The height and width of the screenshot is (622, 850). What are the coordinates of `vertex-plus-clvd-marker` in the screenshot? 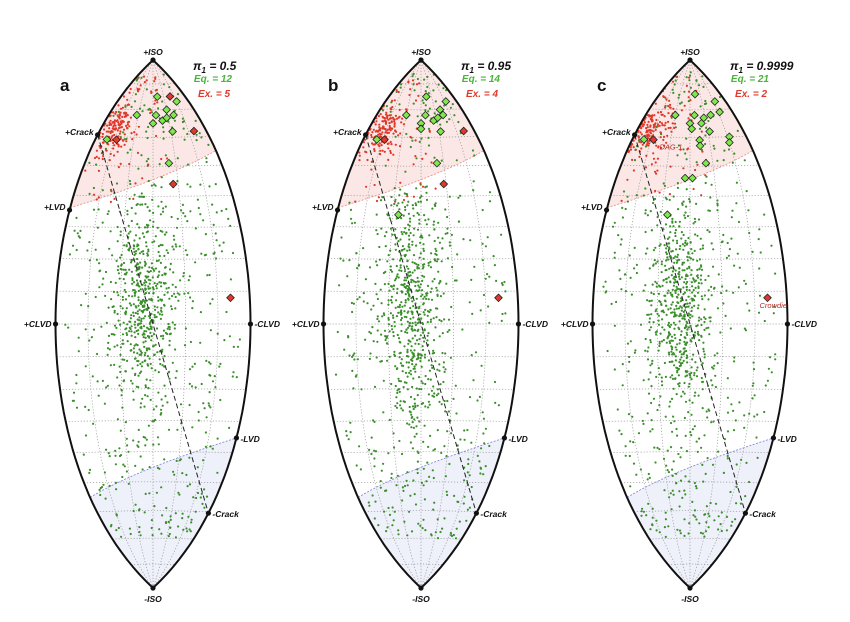 It's located at (323, 324).